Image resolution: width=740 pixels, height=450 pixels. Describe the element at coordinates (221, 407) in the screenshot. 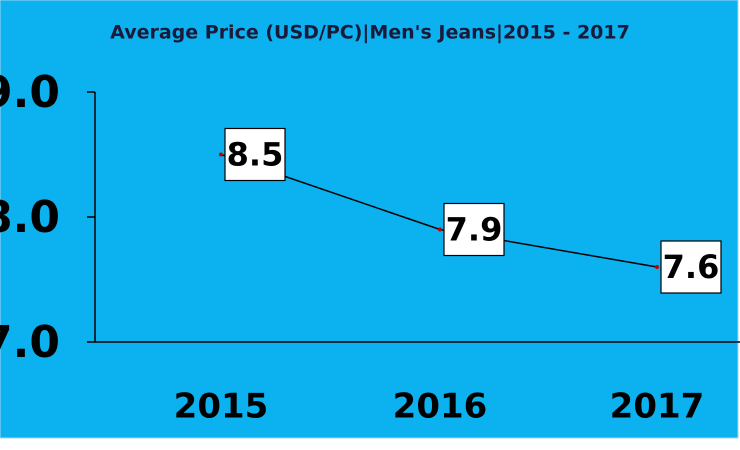

I see `x-tick-label: 2015` at that location.